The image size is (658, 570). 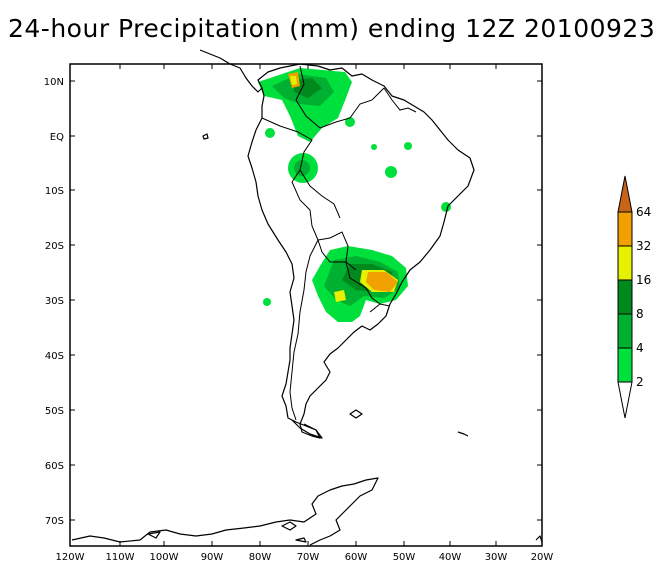 I want to click on lon-label: 100W, so click(x=164, y=557).